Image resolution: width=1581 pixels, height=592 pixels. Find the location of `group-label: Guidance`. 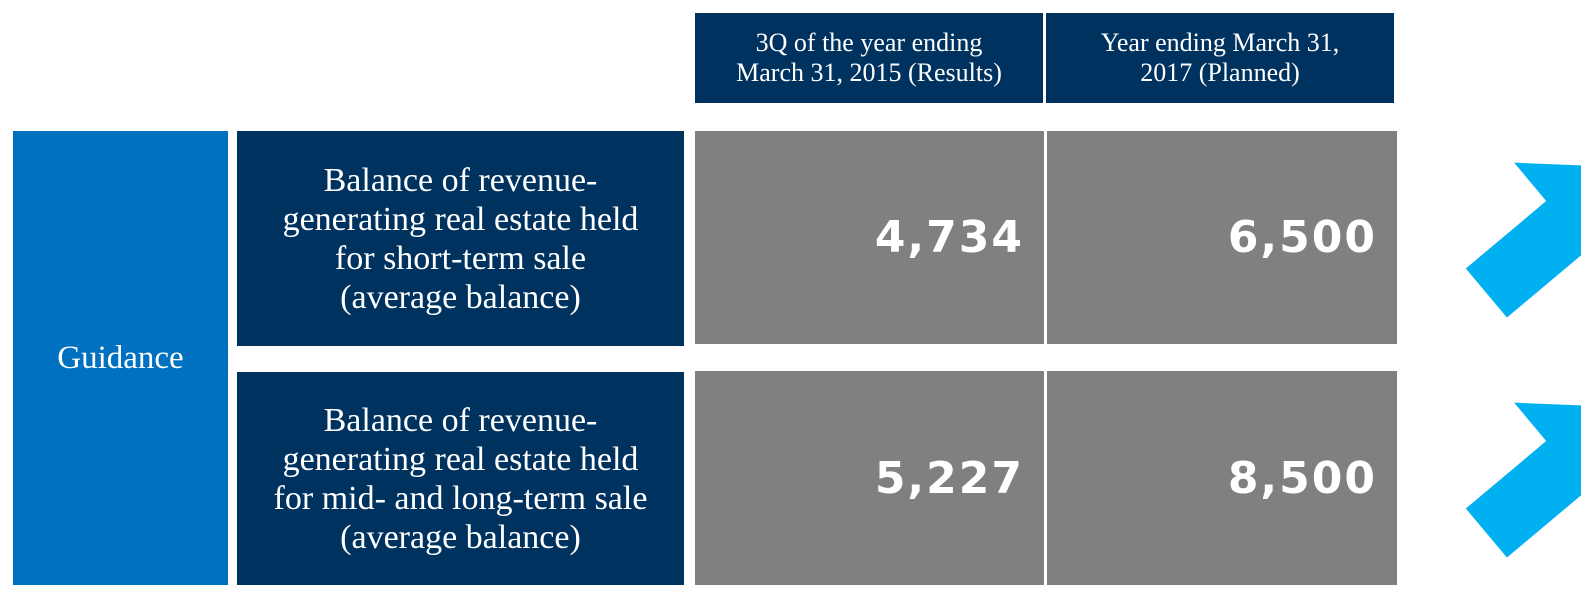

group-label: Guidance is located at coordinates (120, 357).